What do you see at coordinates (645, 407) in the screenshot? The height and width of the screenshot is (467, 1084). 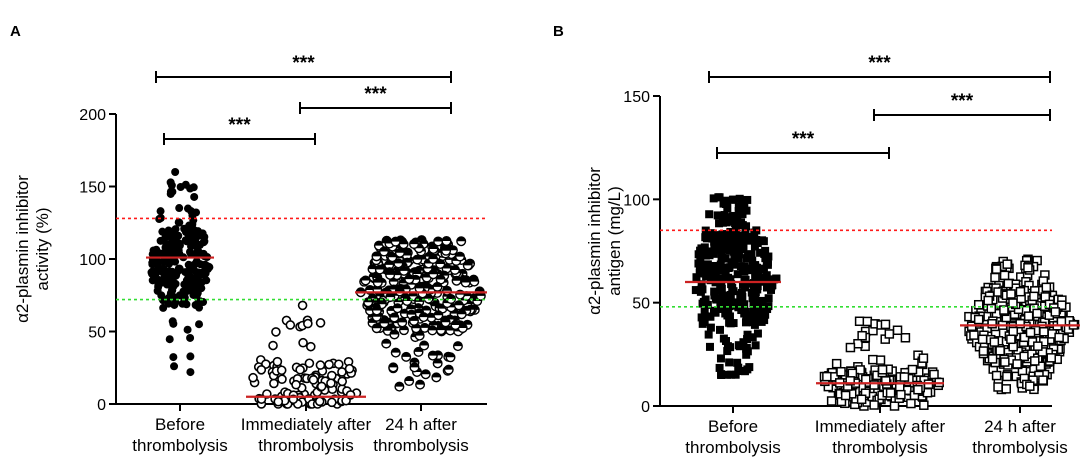 I see `y-tick-label: 0` at bounding box center [645, 407].